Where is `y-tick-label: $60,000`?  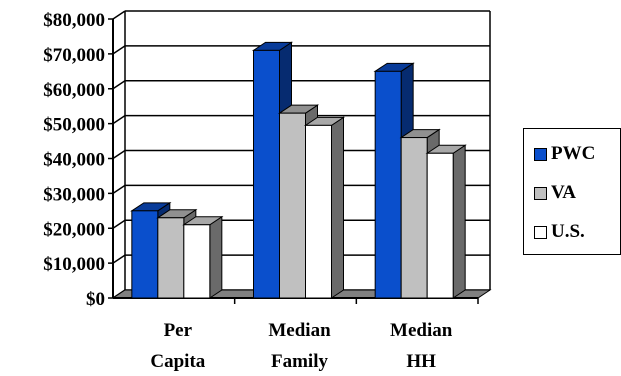
y-tick-label: $60,000 is located at coordinates (74, 90).